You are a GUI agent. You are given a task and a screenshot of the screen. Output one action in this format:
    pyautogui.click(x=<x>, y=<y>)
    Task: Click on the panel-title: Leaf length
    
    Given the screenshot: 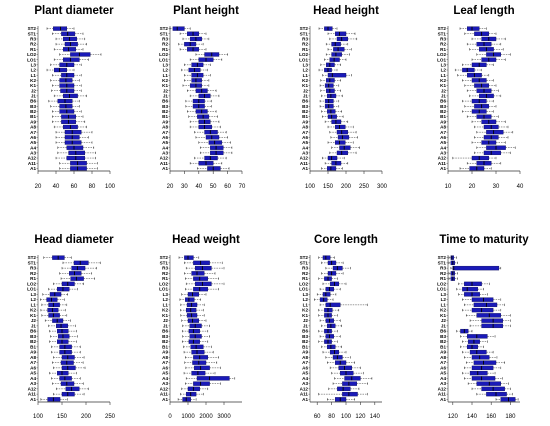 What is the action you would take?
    pyautogui.click(x=483, y=11)
    